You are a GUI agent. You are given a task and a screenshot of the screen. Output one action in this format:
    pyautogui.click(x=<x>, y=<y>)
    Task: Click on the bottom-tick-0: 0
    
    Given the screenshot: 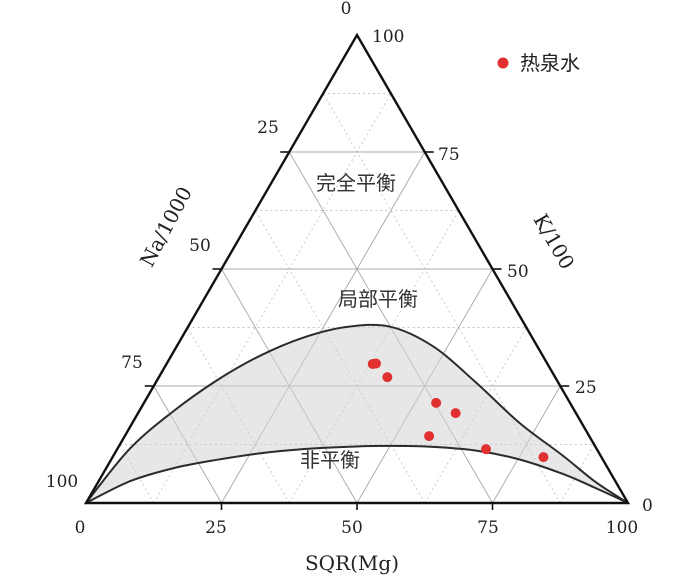 What is the action you would take?
    pyautogui.click(x=80, y=528)
    